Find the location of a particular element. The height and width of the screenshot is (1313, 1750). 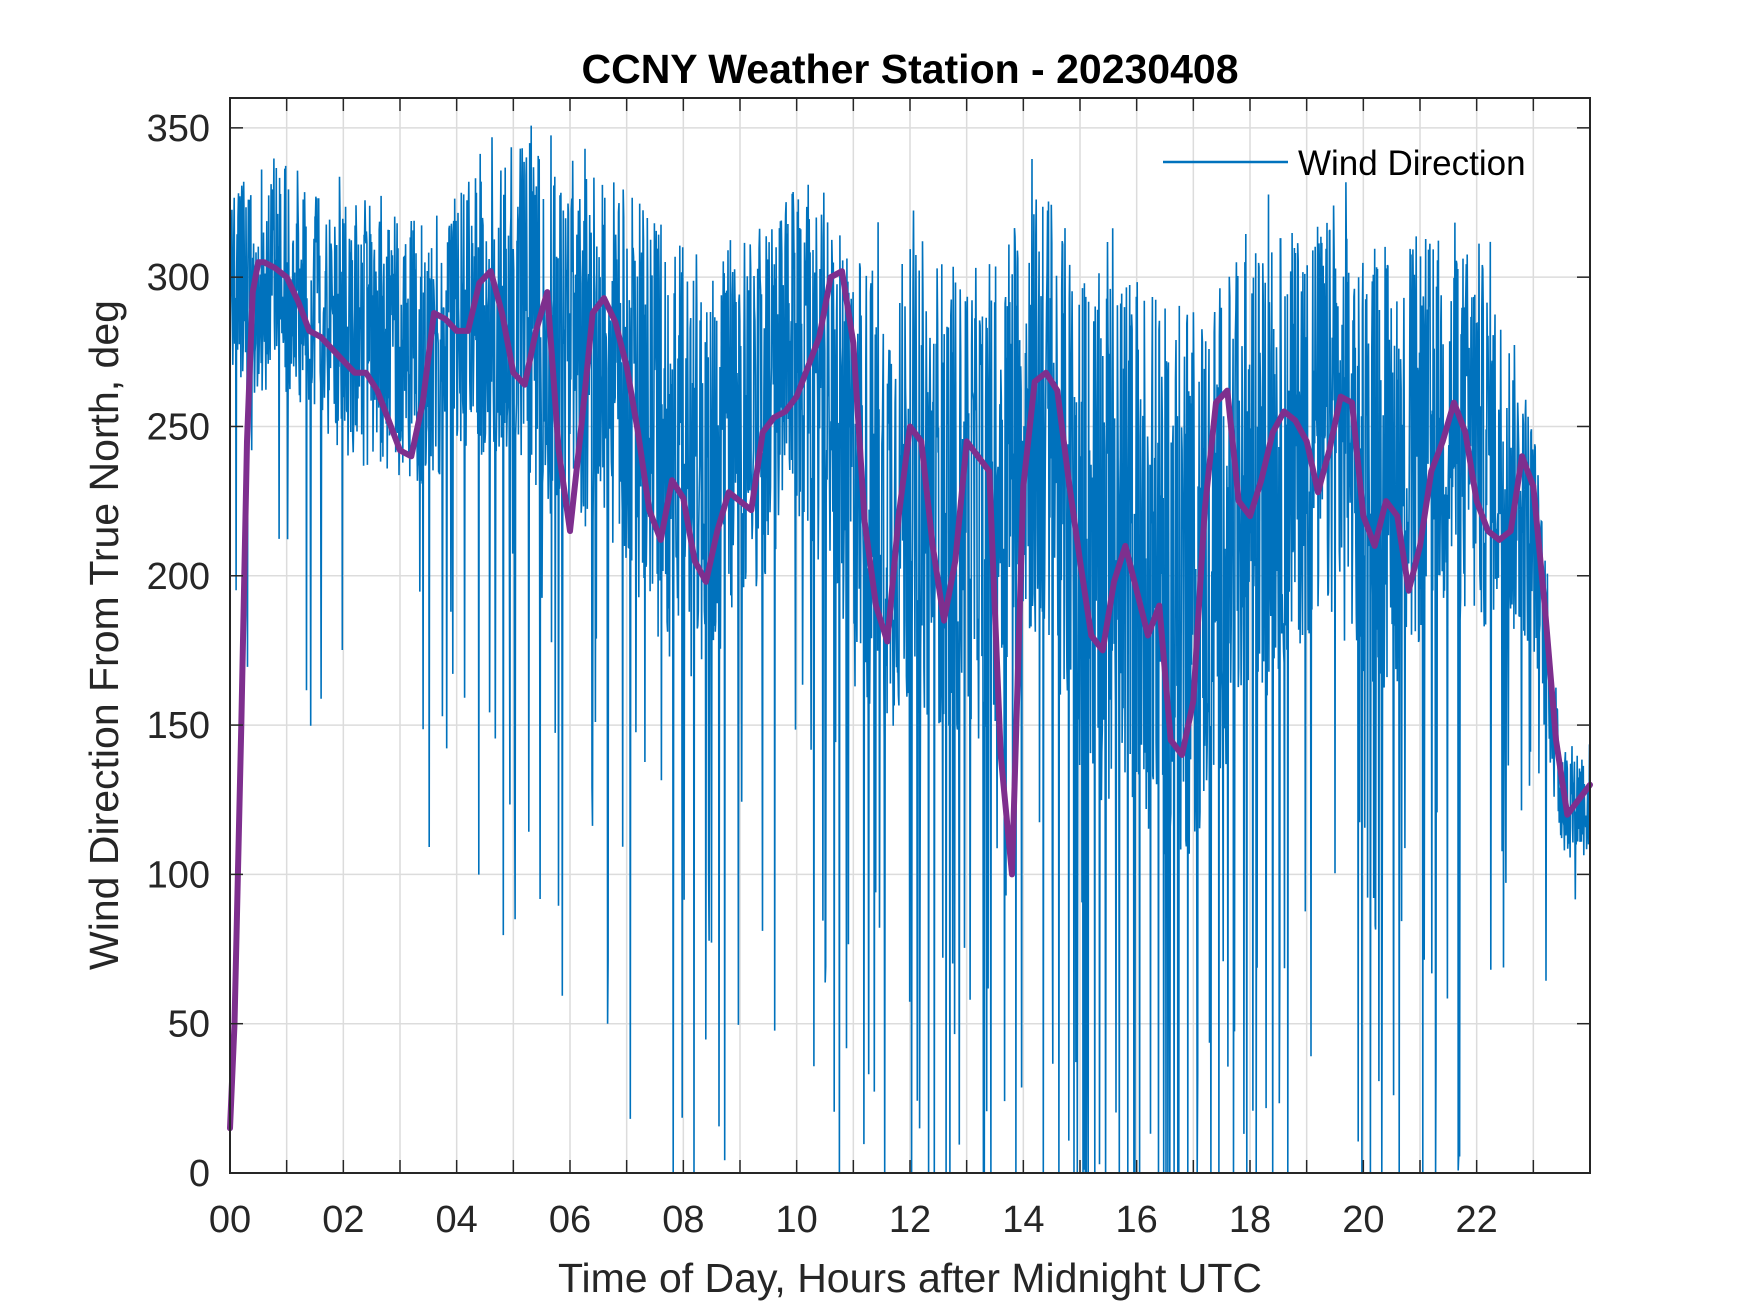

x-tick-label: 00 is located at coordinates (230, 1220).